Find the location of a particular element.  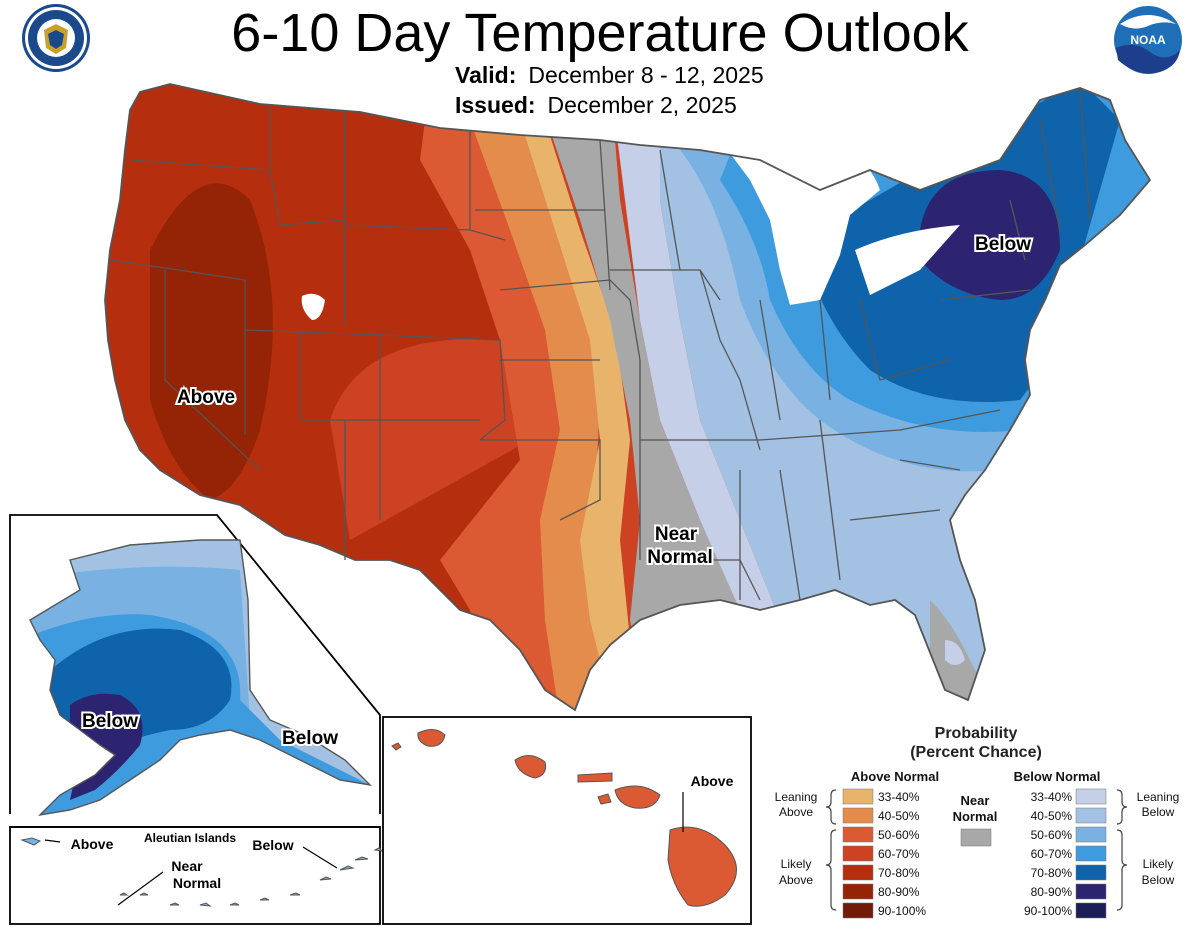

legend-below-label: 60-70% is located at coordinates (1052, 854).